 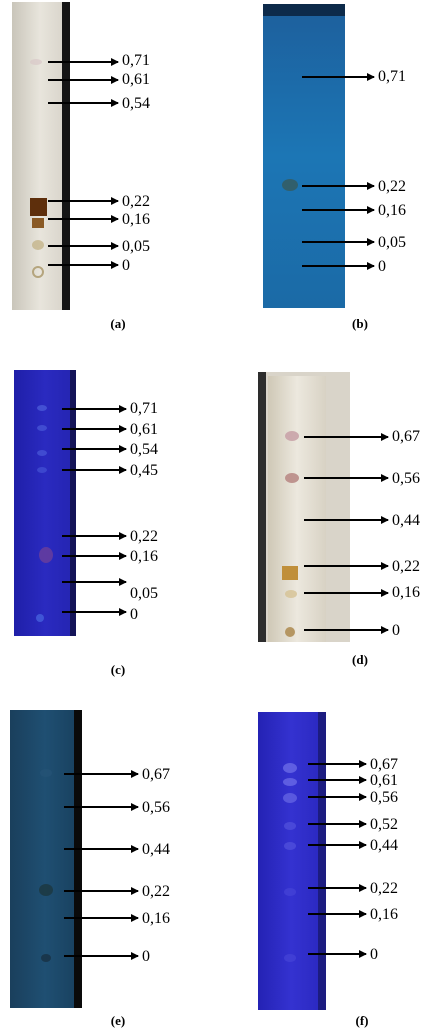 I want to click on panel-e-rf-label: 0,67, so click(x=156, y=774).